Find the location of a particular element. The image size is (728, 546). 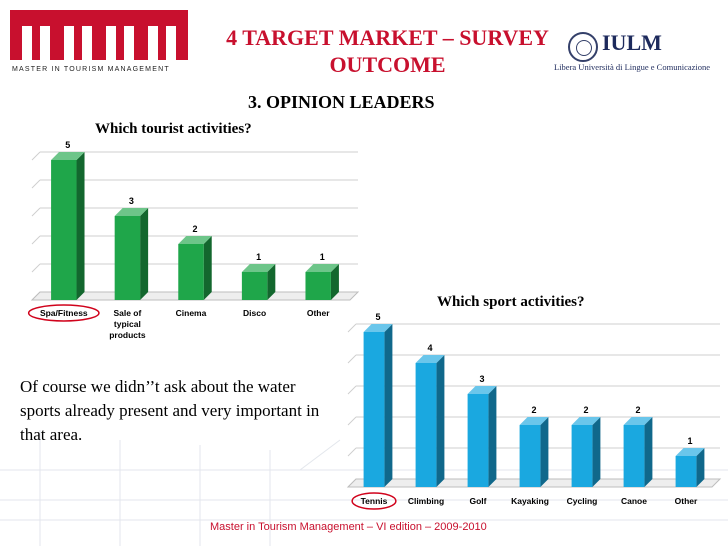

bar-canoe is located at coordinates (638, 452).